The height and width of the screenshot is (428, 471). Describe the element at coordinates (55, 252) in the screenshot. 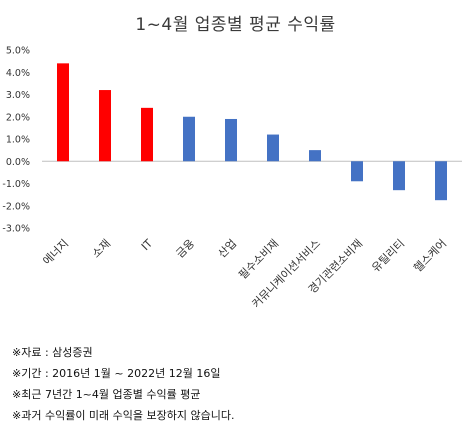

I see `x-tick-label: 에너지` at that location.